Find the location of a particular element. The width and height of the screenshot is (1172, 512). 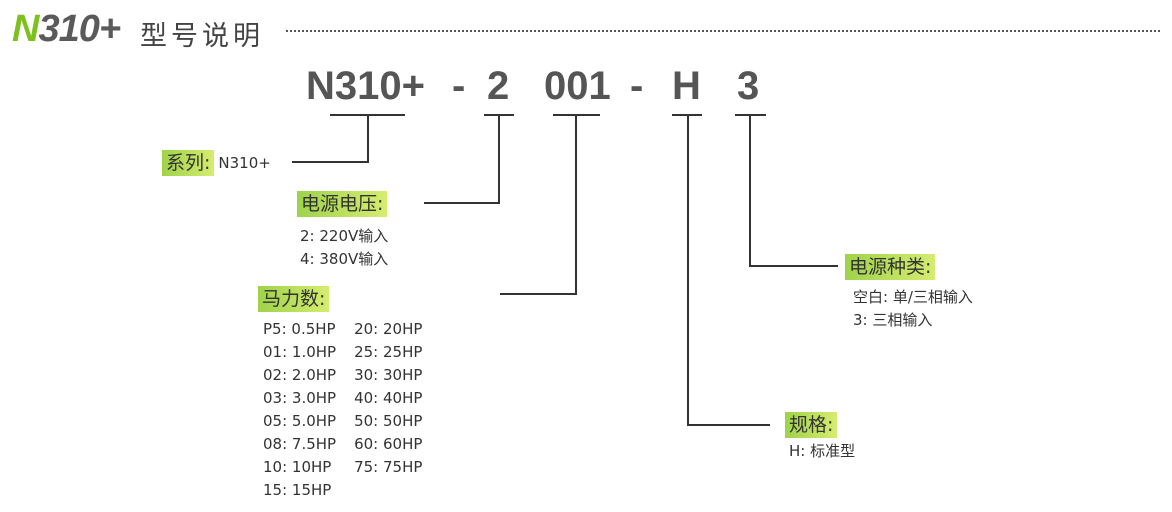

series-value: N310+ is located at coordinates (244, 162).